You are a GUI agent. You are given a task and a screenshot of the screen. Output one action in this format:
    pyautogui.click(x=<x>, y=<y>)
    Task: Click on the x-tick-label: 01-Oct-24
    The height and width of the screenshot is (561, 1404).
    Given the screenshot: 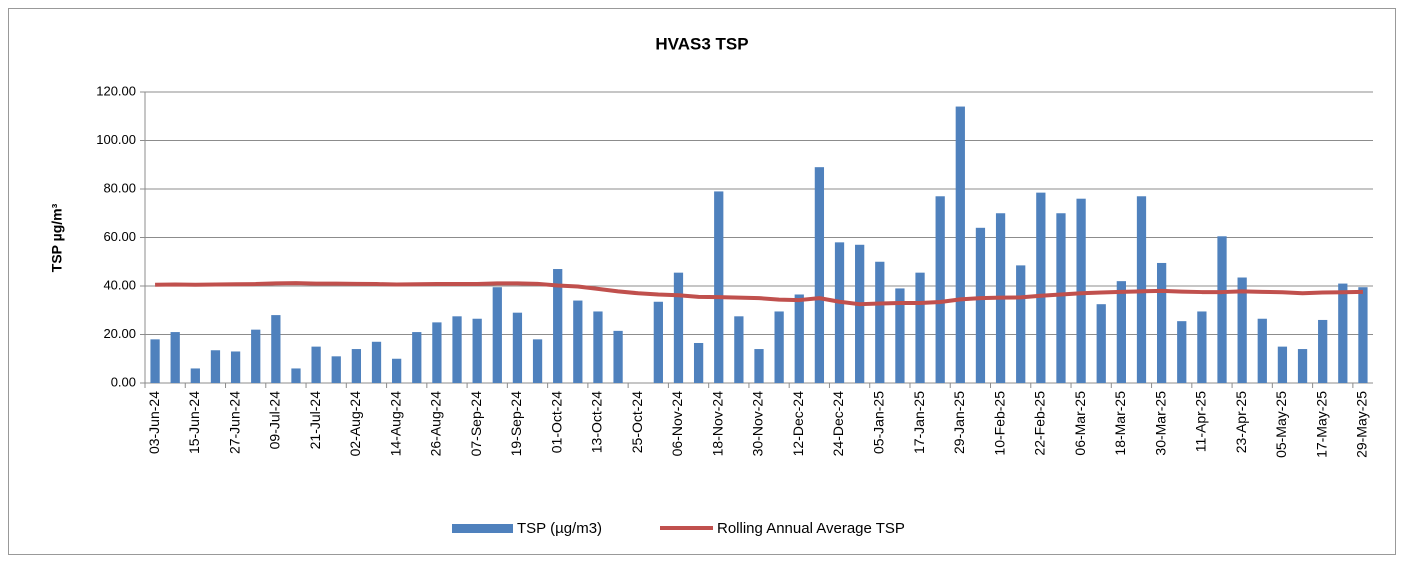 What is the action you would take?
    pyautogui.click(x=556, y=422)
    